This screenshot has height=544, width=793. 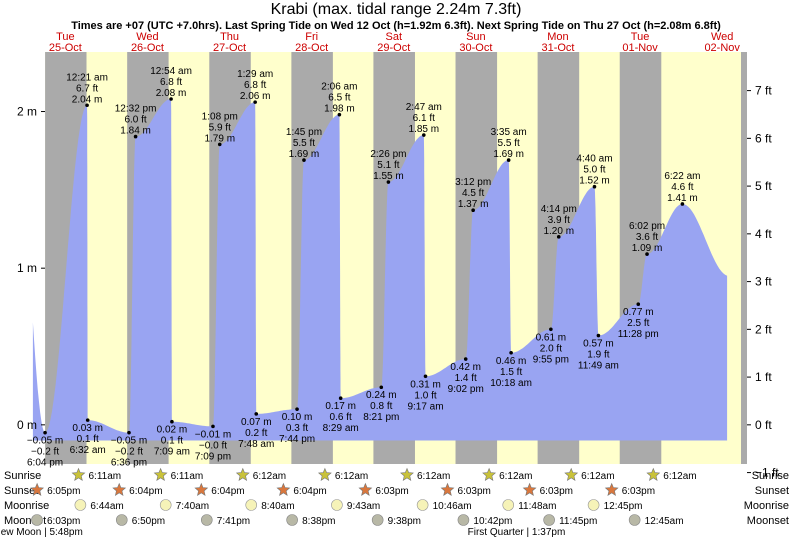 I want to click on tide-high-time: 1:08 pm, so click(x=220, y=116).